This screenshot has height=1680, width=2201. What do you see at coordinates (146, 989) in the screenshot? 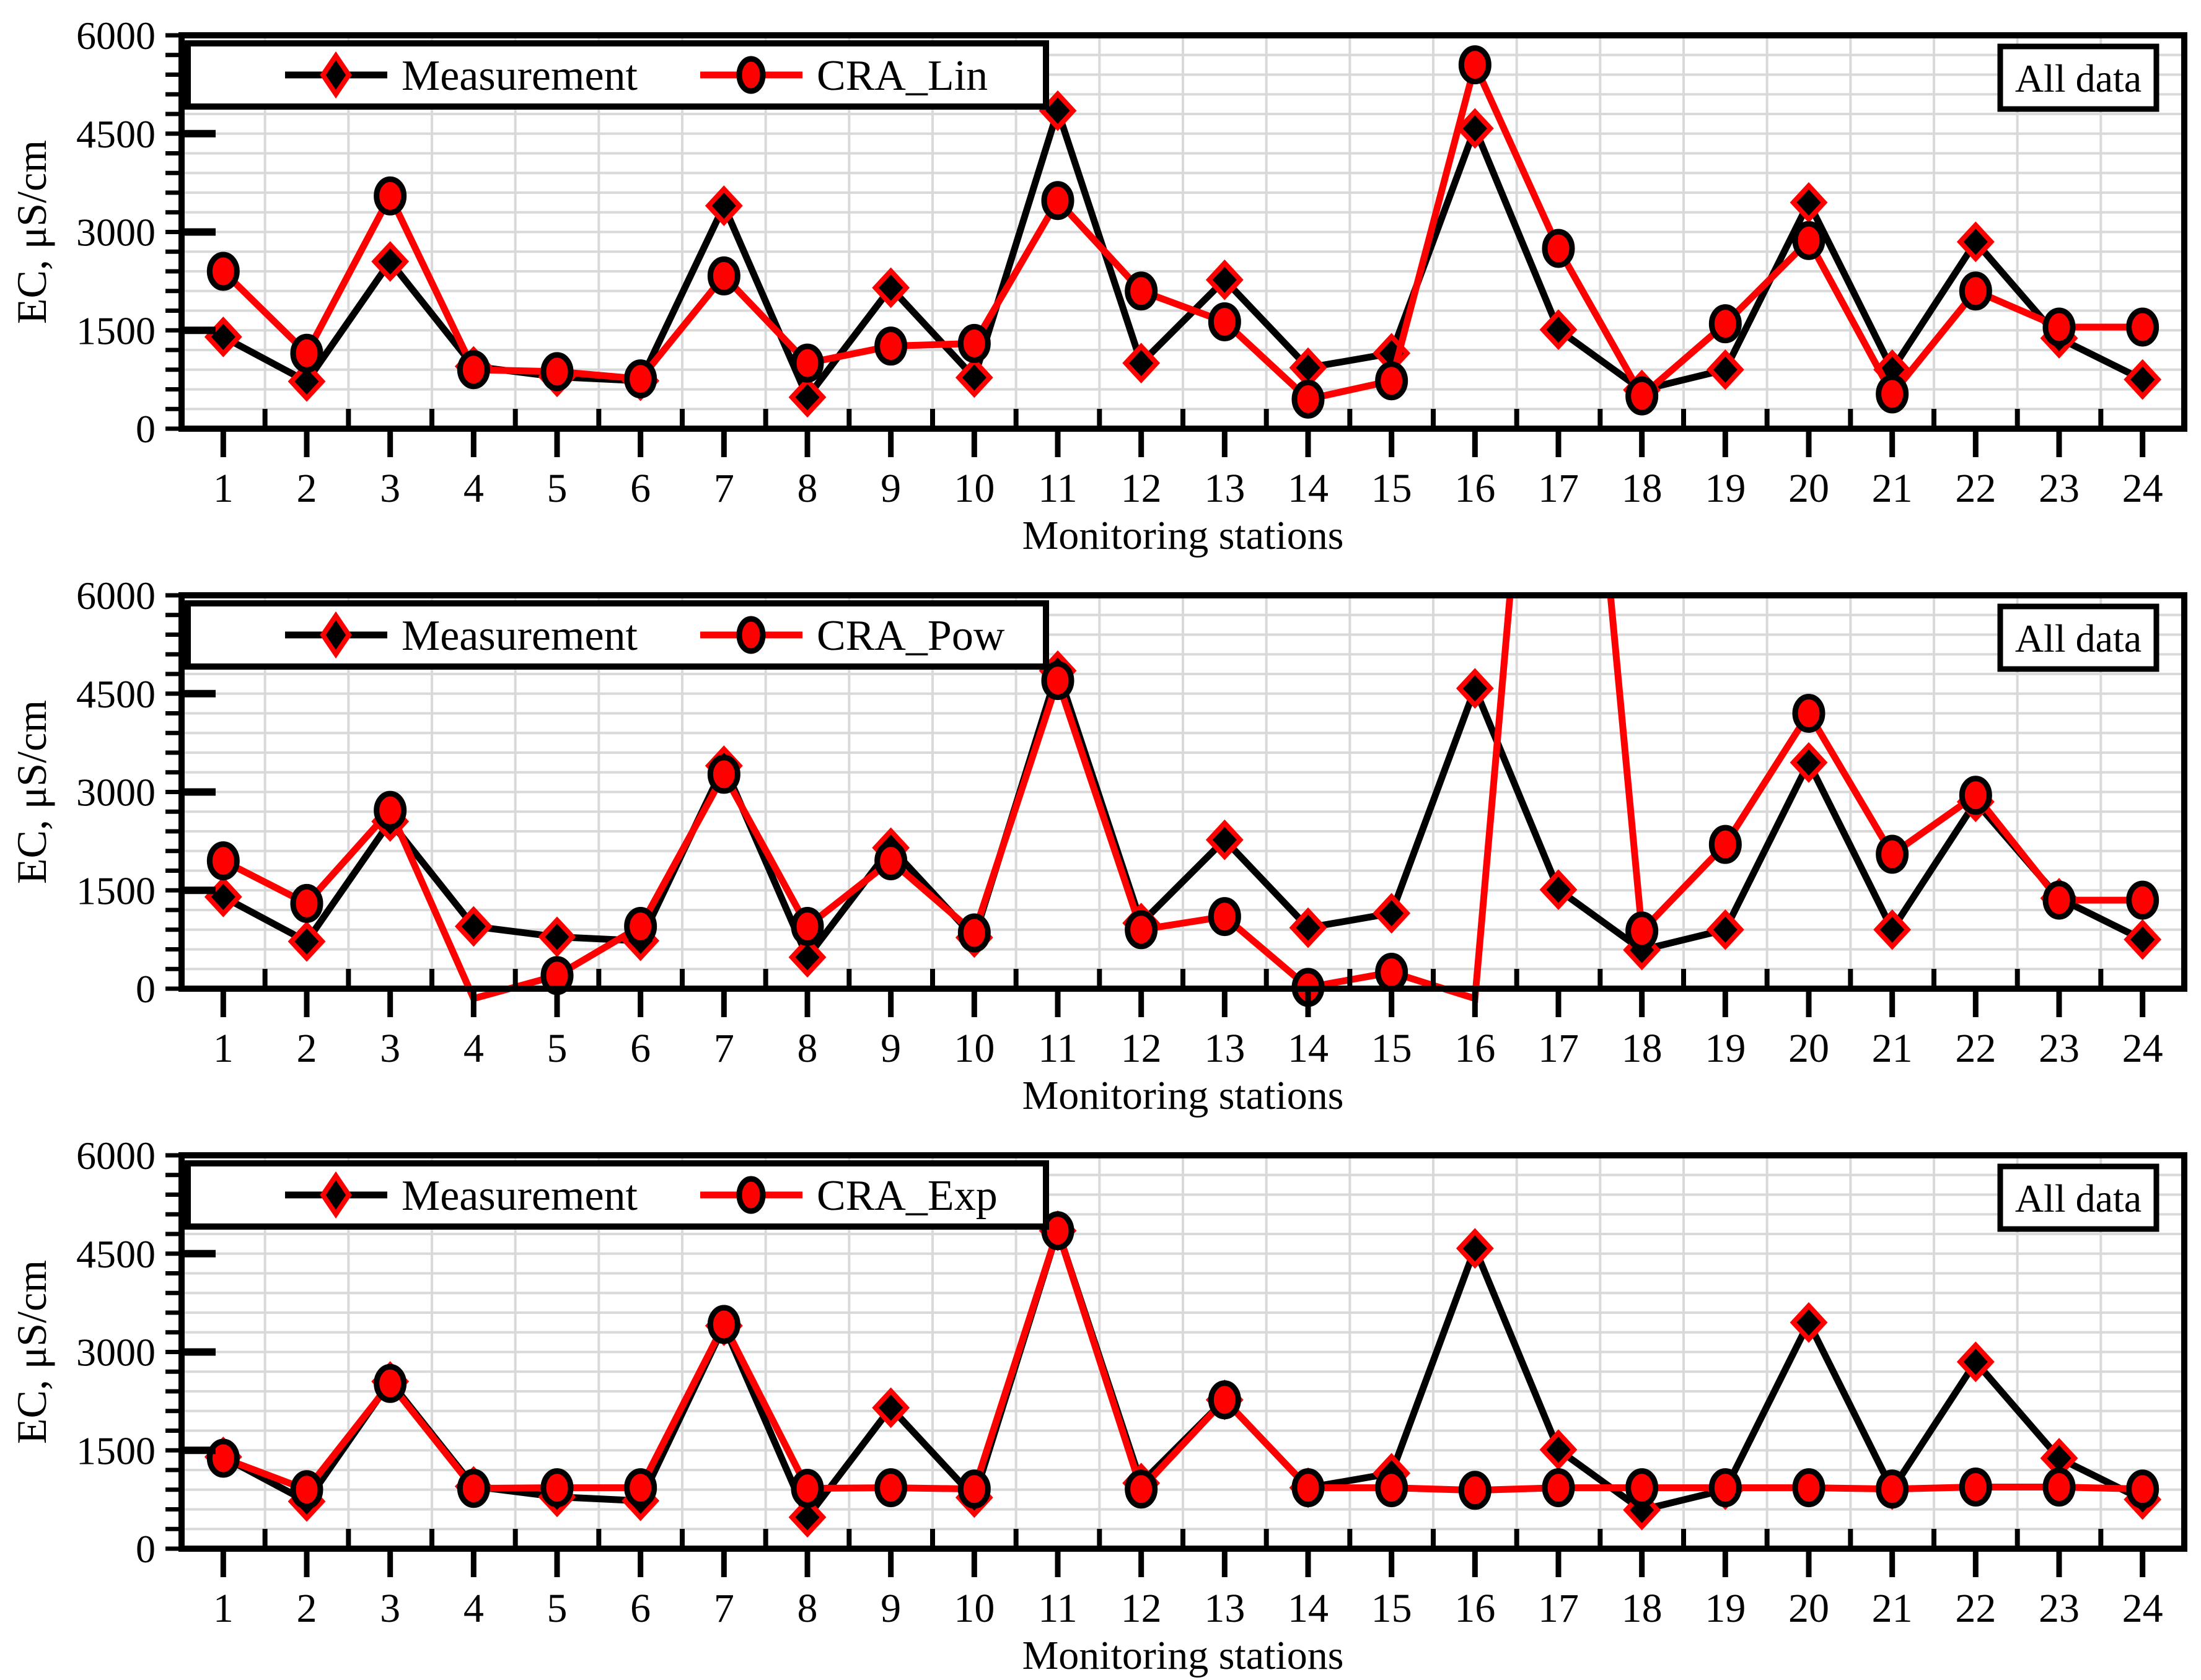
I see `y-tick-label: 0` at bounding box center [146, 989].